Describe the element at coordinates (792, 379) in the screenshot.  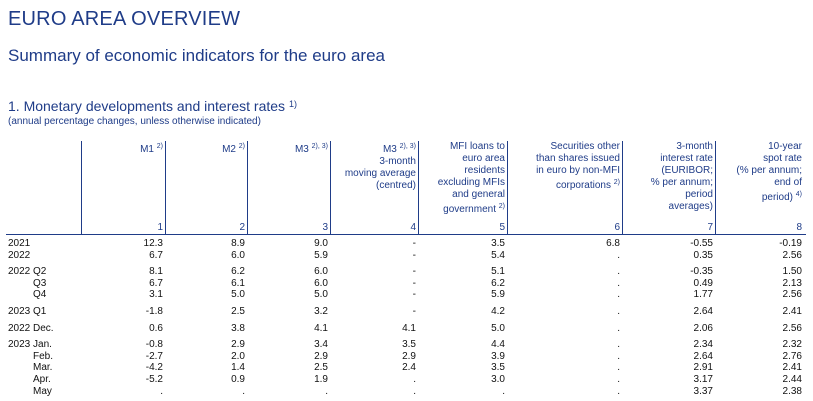
I see `table-cell: 2.44` at that location.